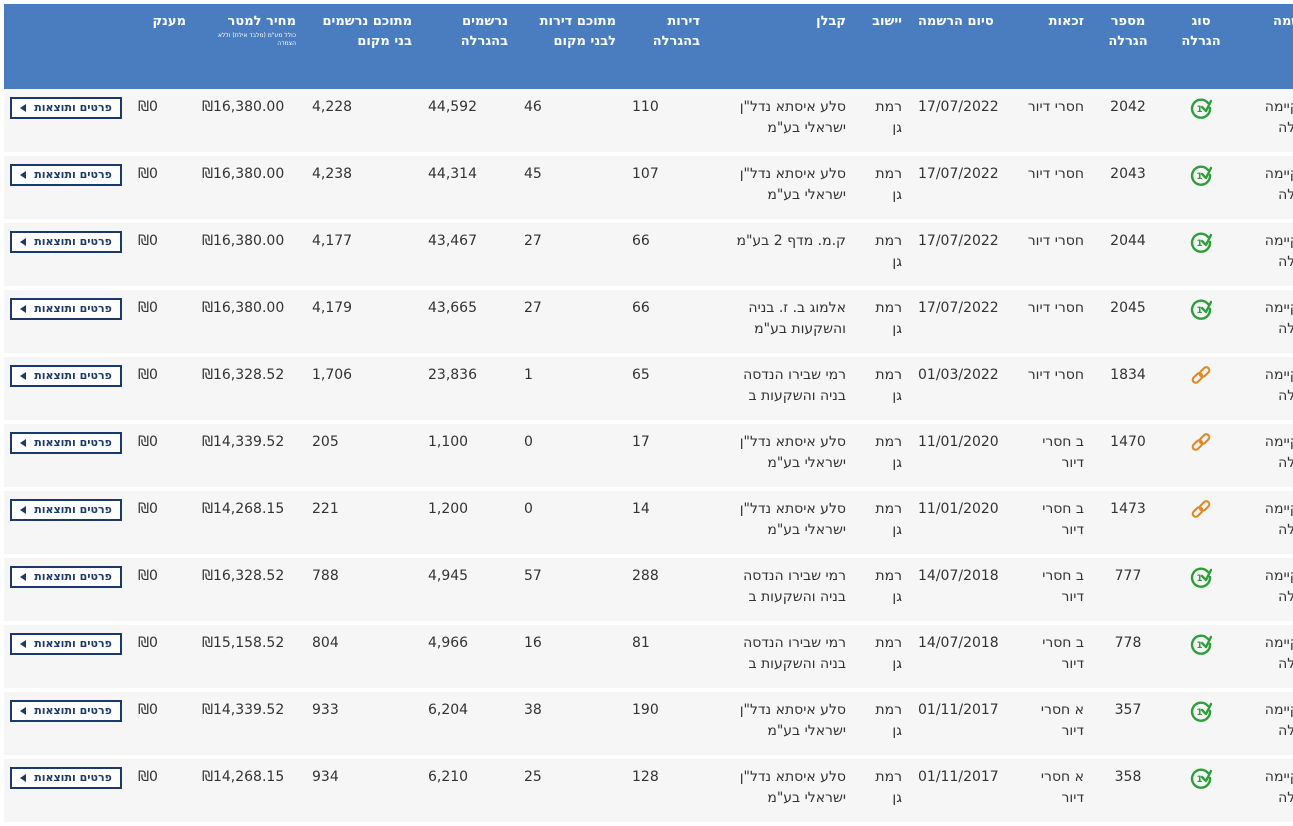 The height and width of the screenshot is (826, 1293). Describe the element at coordinates (781, 46) in the screenshot. I see `header-contractor: קבלן` at that location.